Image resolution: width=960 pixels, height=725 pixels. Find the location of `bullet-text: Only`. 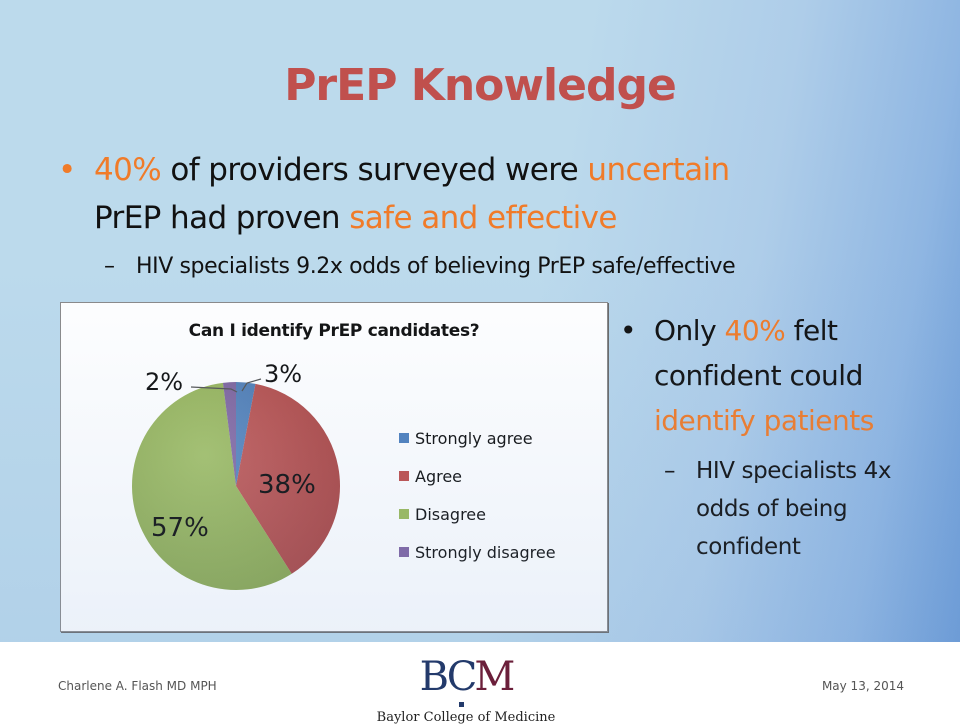

bullet-text: Only is located at coordinates (689, 330).